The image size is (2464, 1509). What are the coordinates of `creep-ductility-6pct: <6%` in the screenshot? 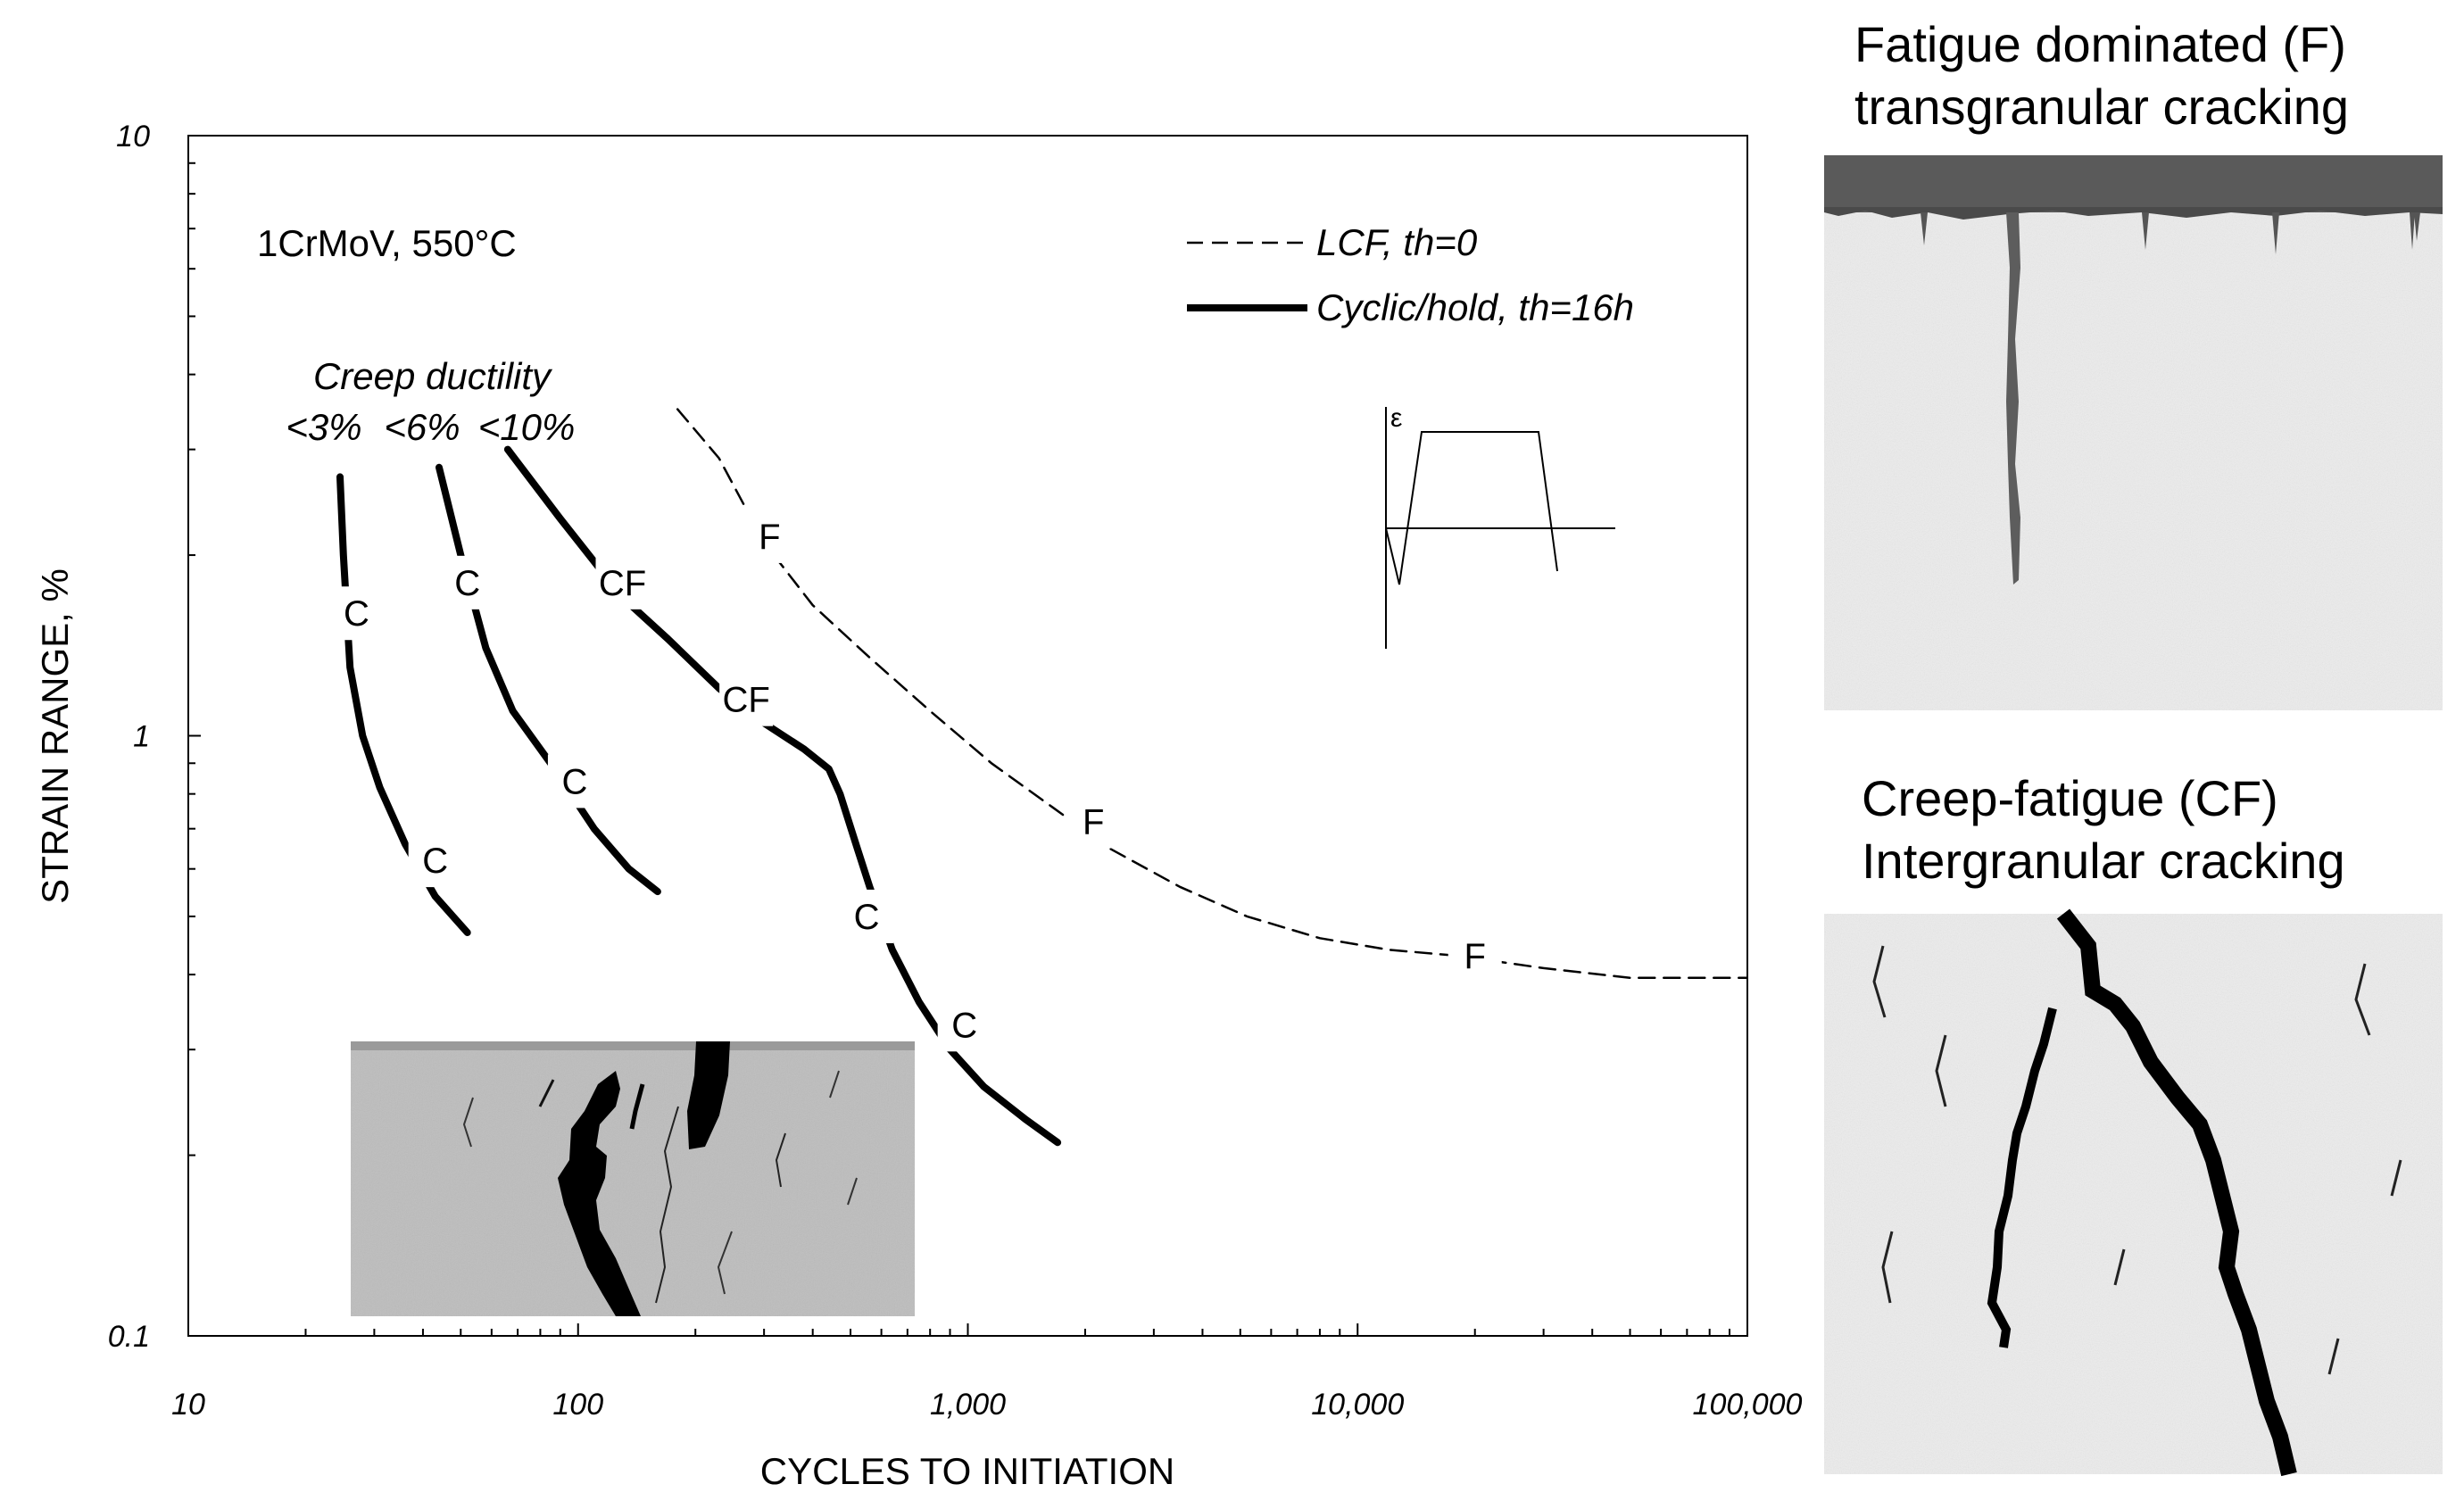 It's located at (422, 427).